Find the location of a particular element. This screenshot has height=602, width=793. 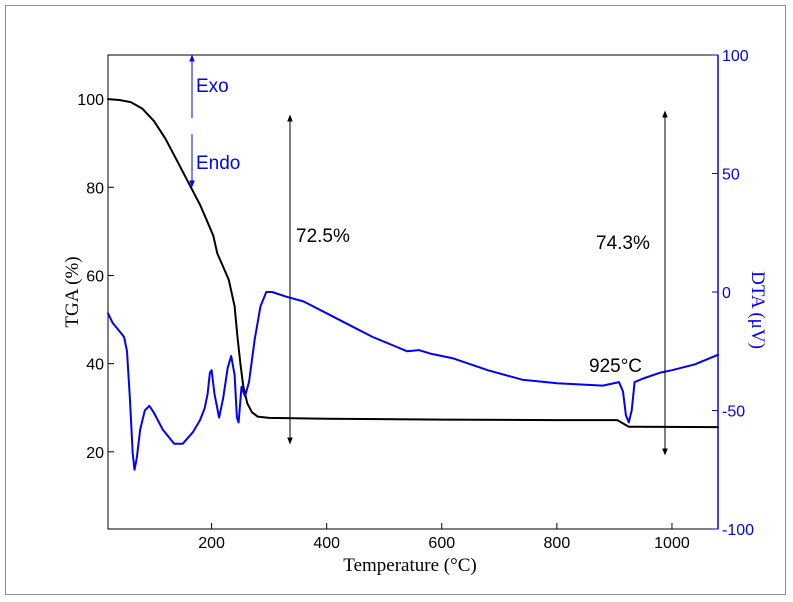

y-right-tick-label-0: 0 is located at coordinates (726, 293).